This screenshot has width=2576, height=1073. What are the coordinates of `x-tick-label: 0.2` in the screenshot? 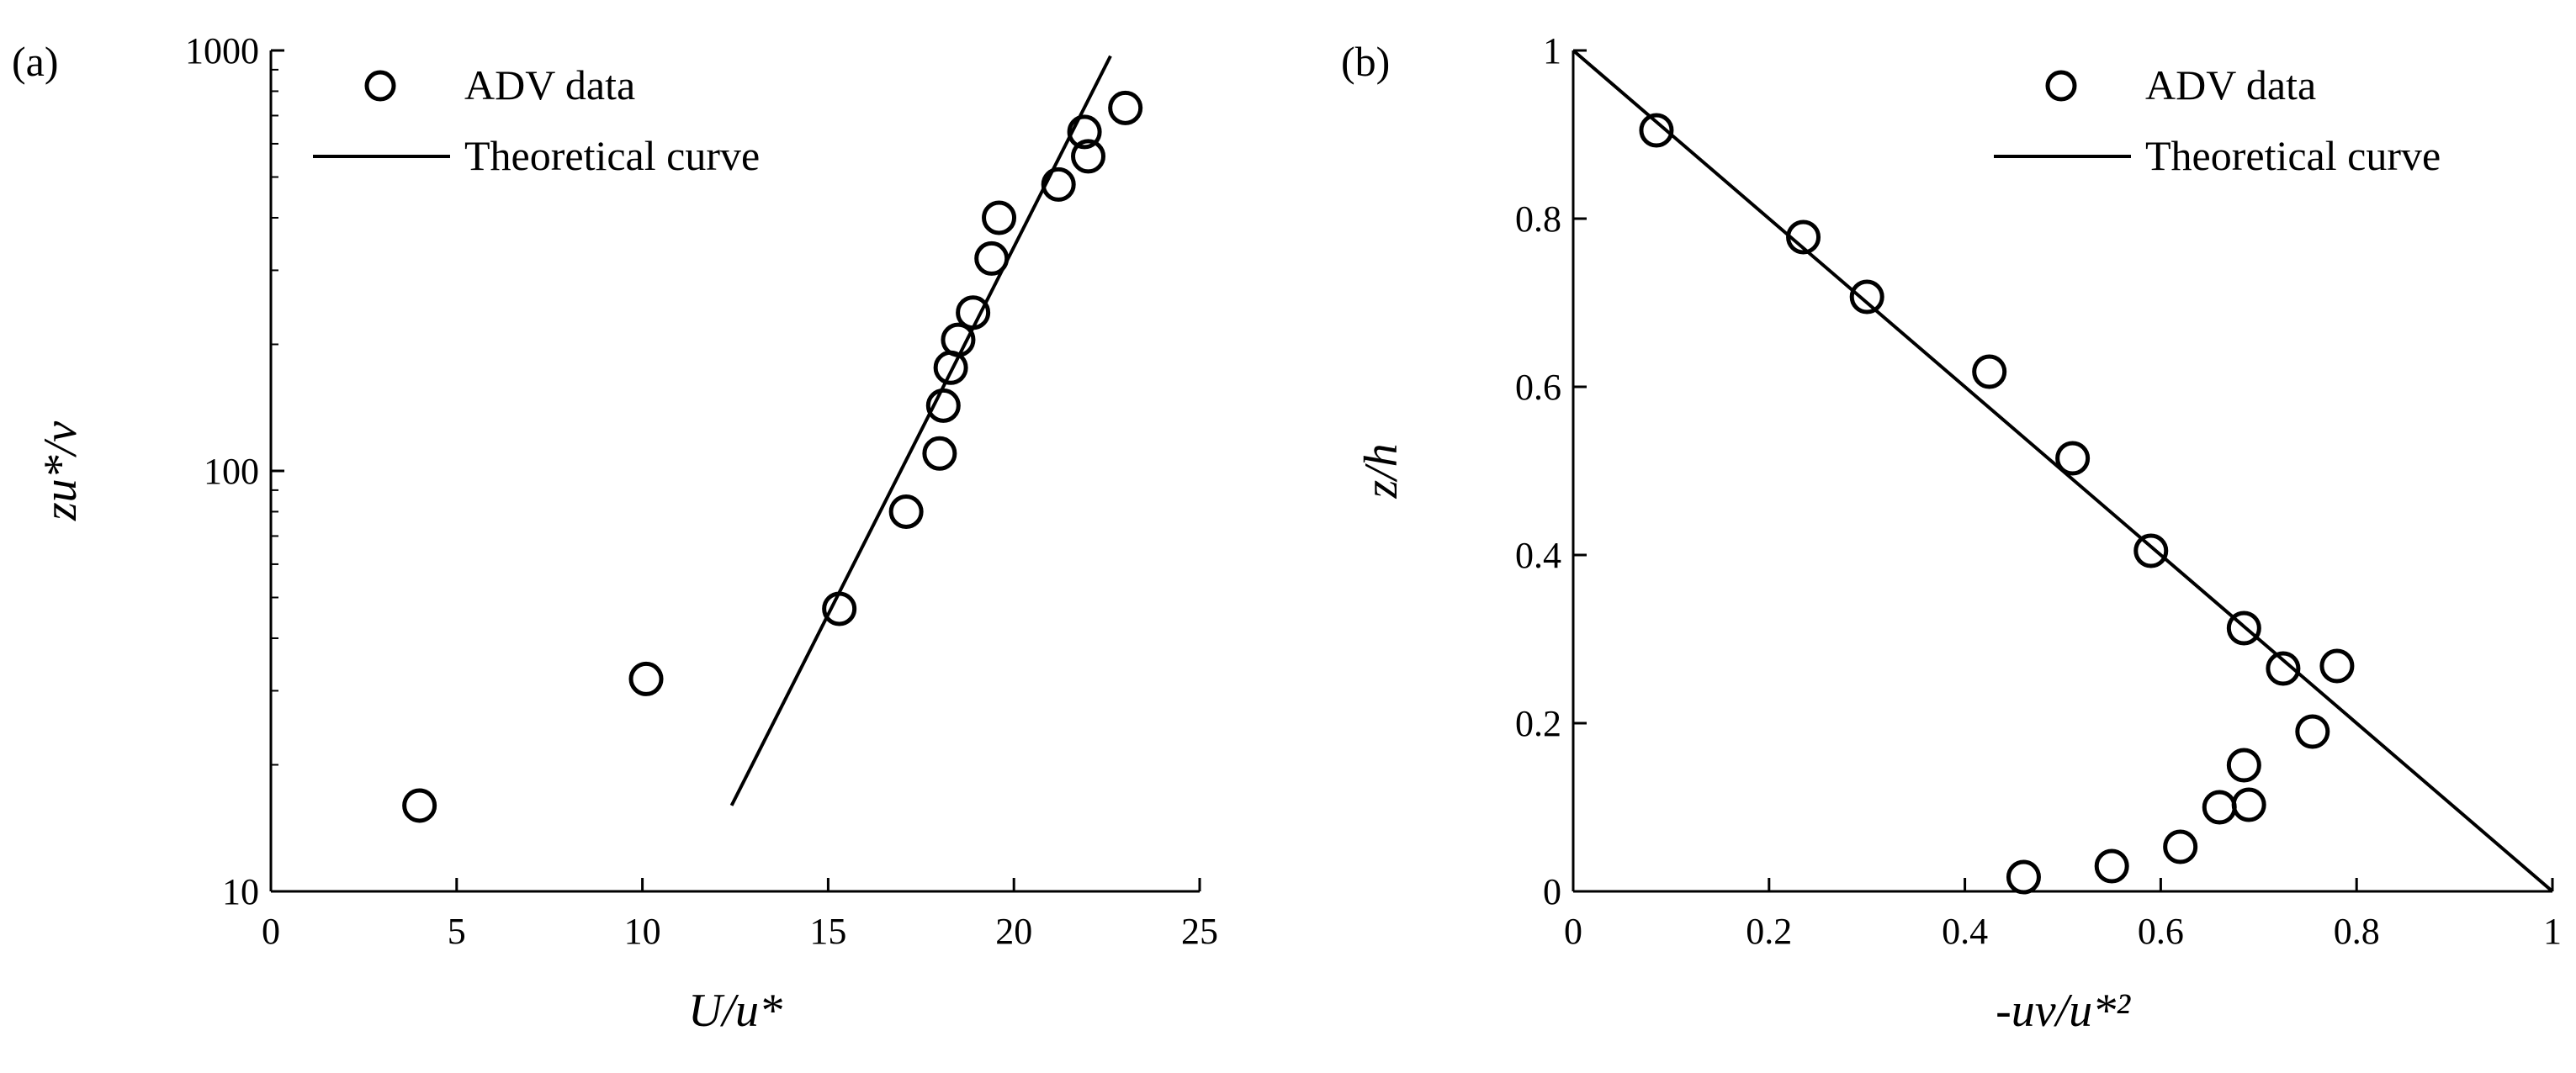 It's located at (1769, 932).